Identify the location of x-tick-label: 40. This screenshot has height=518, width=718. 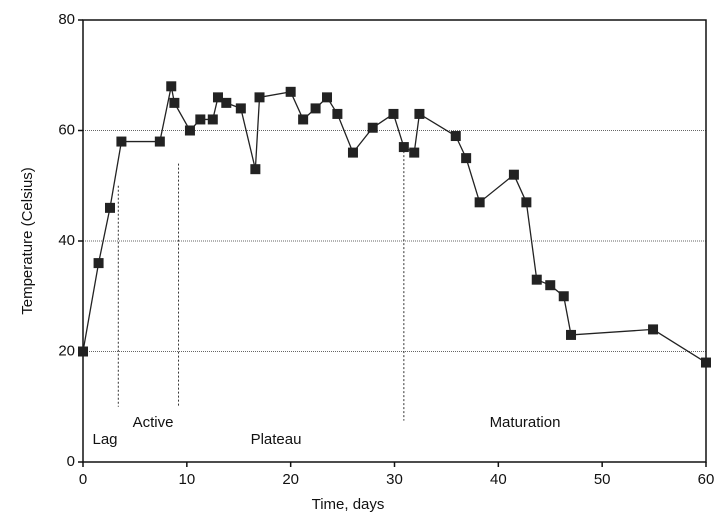
(498, 479).